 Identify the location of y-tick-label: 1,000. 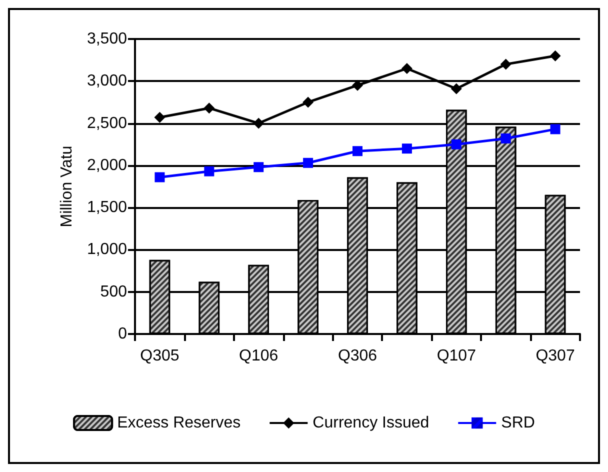
(107, 249).